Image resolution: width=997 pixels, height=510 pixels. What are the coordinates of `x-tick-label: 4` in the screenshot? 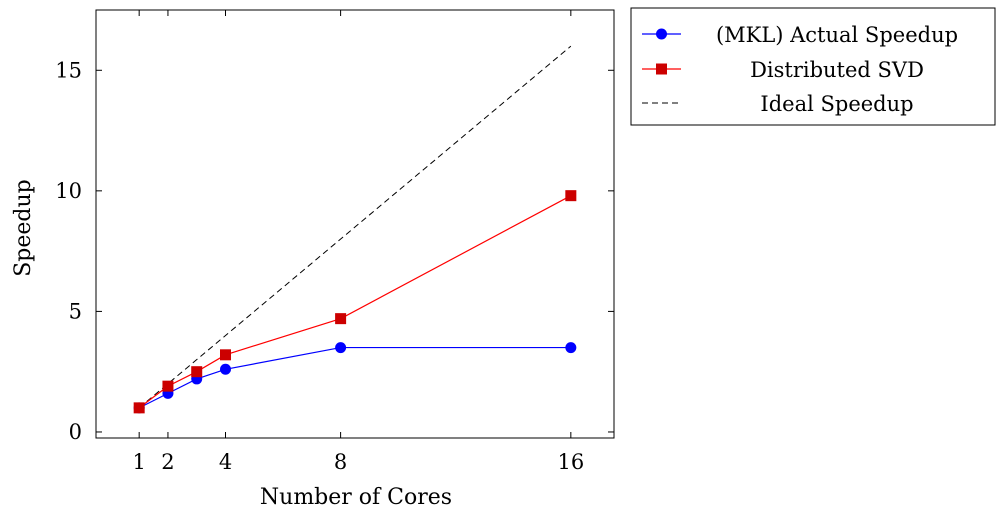 It's located at (225, 462).